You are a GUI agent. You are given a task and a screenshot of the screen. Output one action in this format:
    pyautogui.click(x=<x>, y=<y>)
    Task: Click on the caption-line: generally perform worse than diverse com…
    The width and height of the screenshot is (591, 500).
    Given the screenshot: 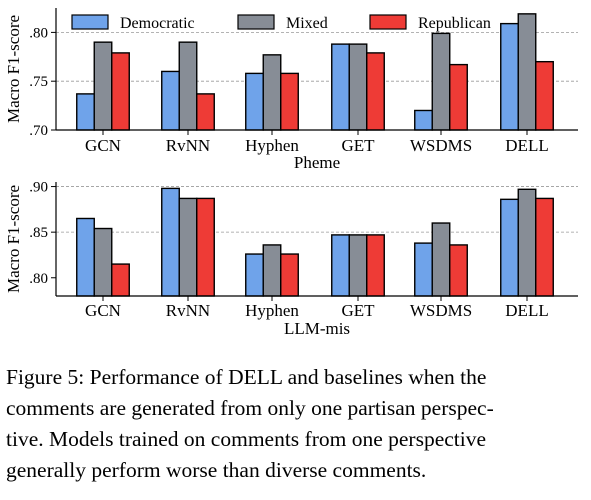 What is the action you would take?
    pyautogui.click(x=216, y=470)
    